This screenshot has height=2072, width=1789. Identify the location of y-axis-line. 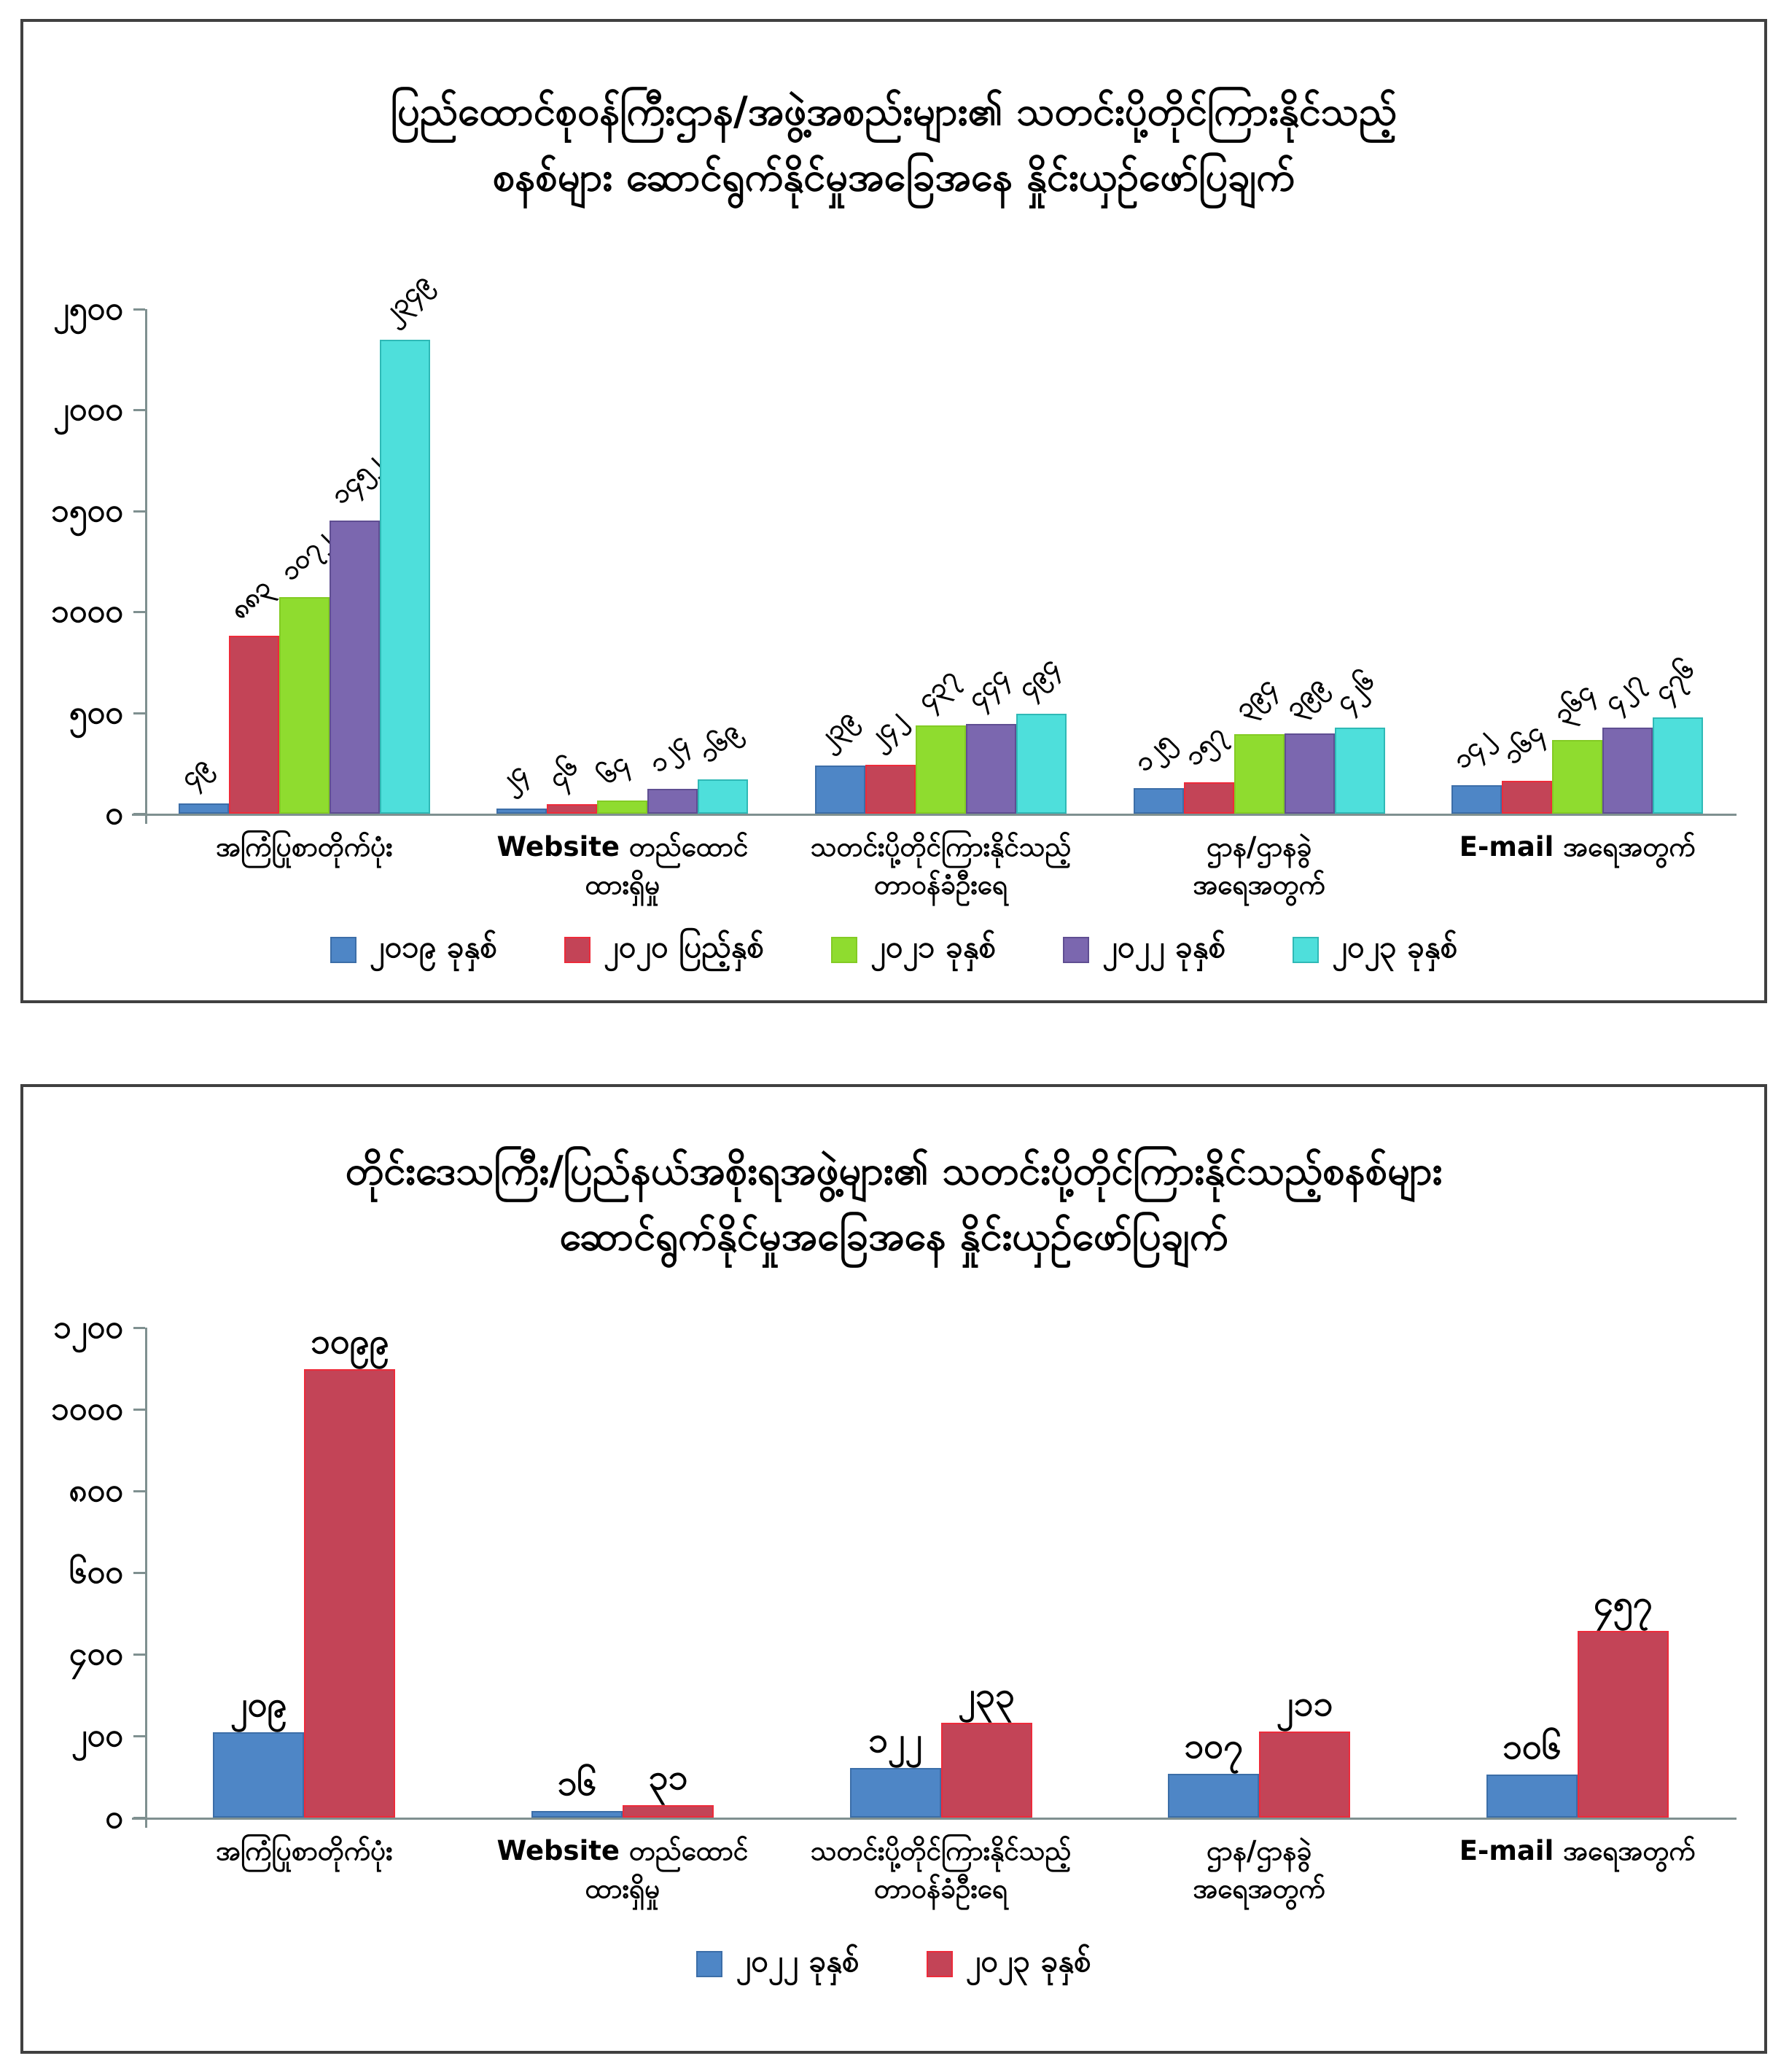
(146, 1578).